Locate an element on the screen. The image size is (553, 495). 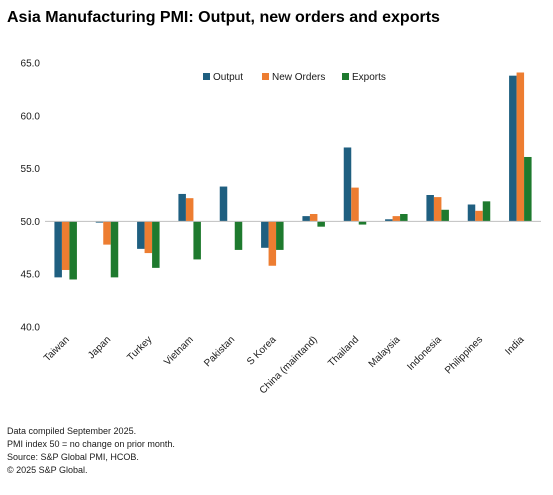
x-tick-label: Malaysia is located at coordinates (385, 352).